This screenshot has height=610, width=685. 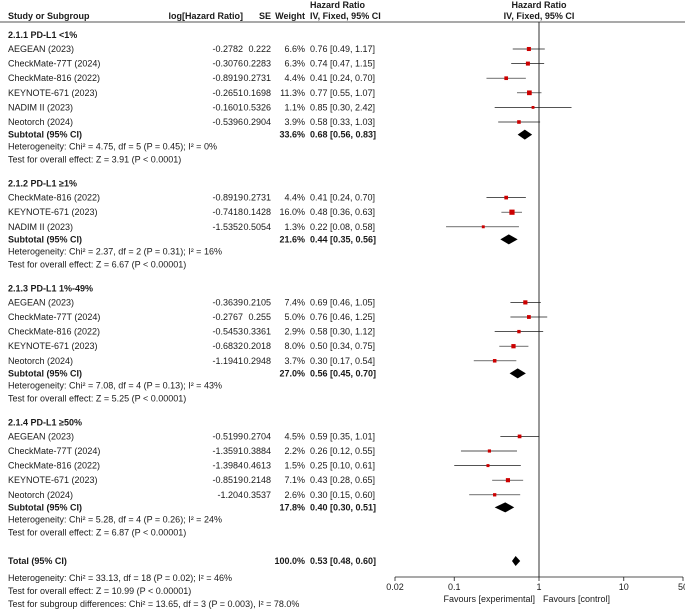 I want to click on study-ci: 0.22 [0.08, 0.58], so click(x=342, y=227).